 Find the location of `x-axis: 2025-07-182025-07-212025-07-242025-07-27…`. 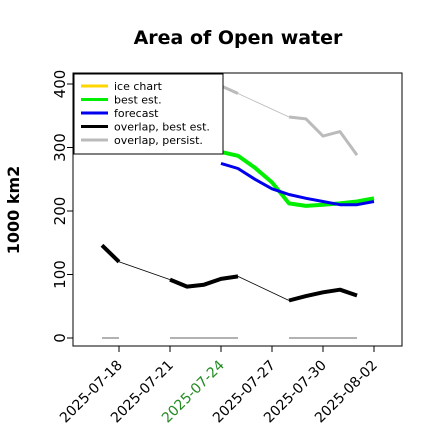

x-axis: 2025-07-182025-07-212025-07-242025-07-27… is located at coordinates (219, 386).